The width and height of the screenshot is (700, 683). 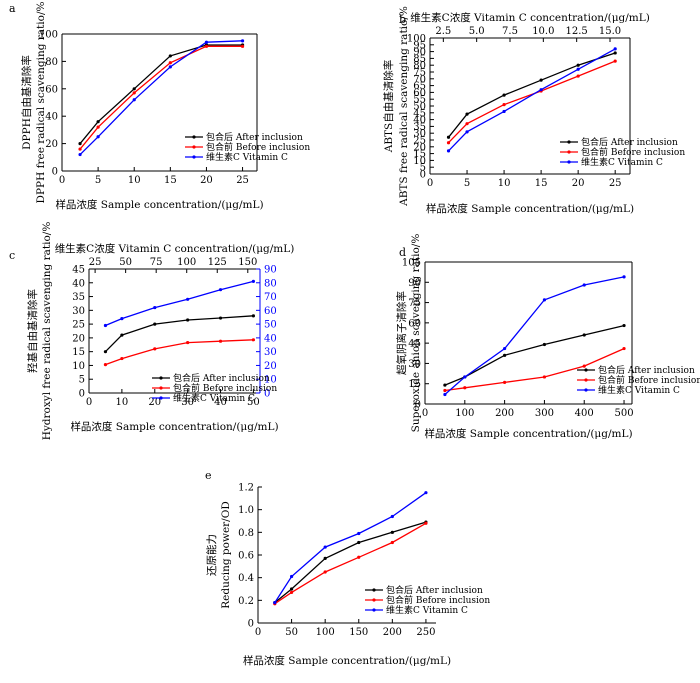 I want to click on x2-tick-label: 50, so click(x=125, y=262).